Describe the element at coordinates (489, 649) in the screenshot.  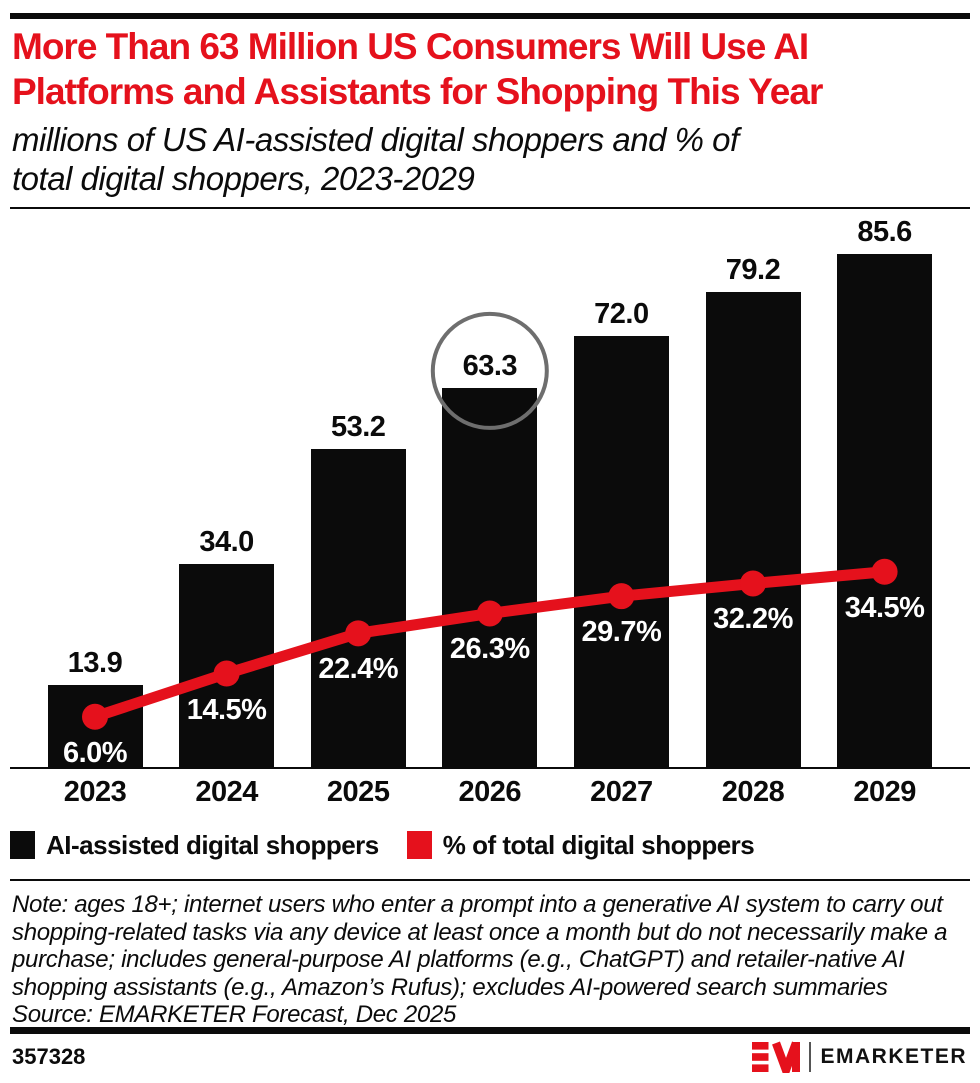
I see `pct-value-label: 26.3%` at that location.